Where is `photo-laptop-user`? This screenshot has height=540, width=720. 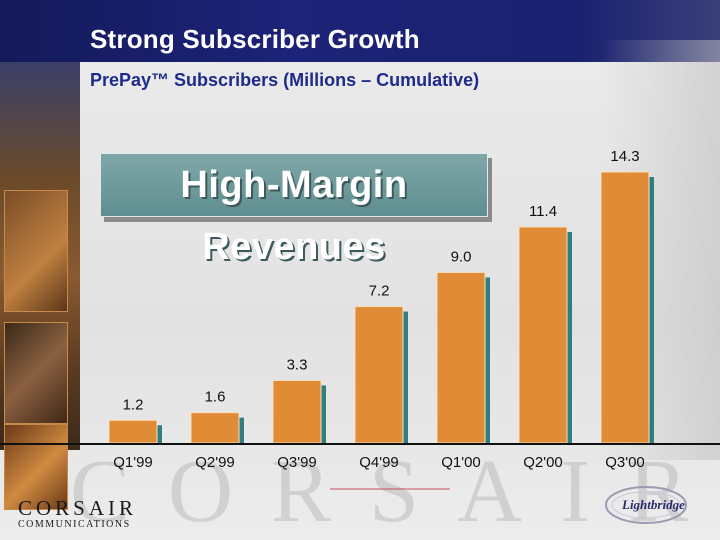 photo-laptop-user is located at coordinates (36, 251).